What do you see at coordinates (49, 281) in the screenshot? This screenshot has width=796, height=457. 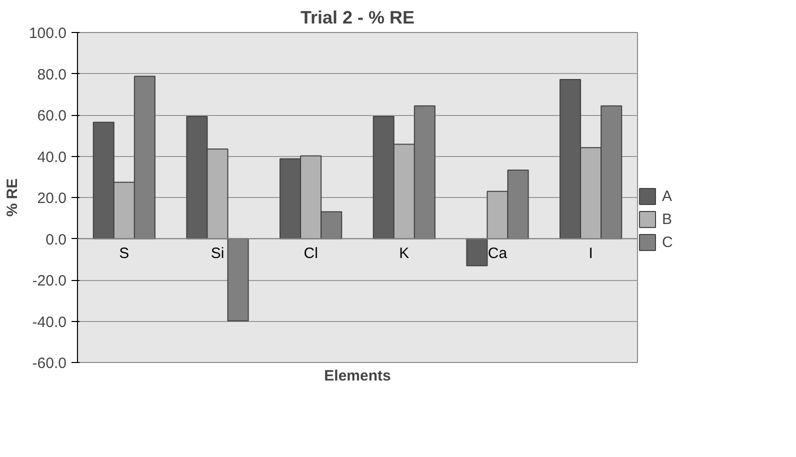 I see `y-tick-label: -20.0` at bounding box center [49, 281].